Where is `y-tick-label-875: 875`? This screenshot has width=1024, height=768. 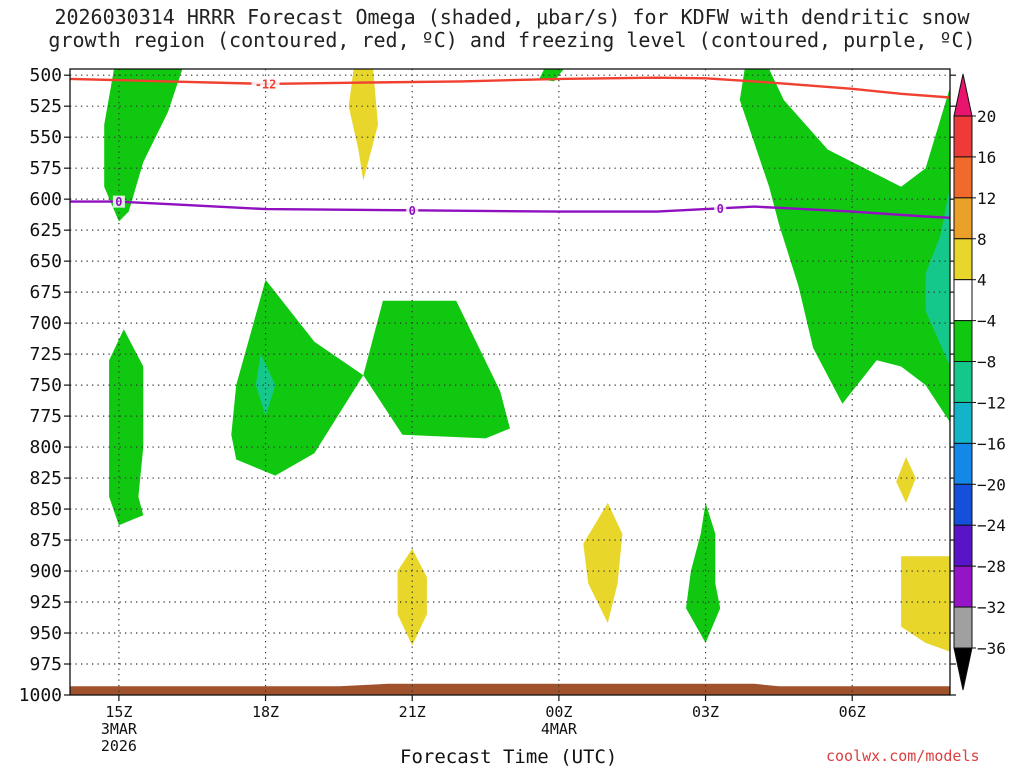
y-tick-label-875: 875 is located at coordinates (45, 540).